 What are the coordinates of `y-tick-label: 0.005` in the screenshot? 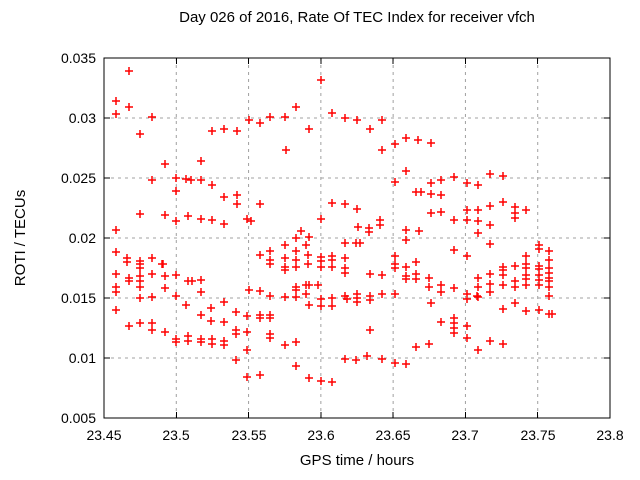 It's located at (78, 418).